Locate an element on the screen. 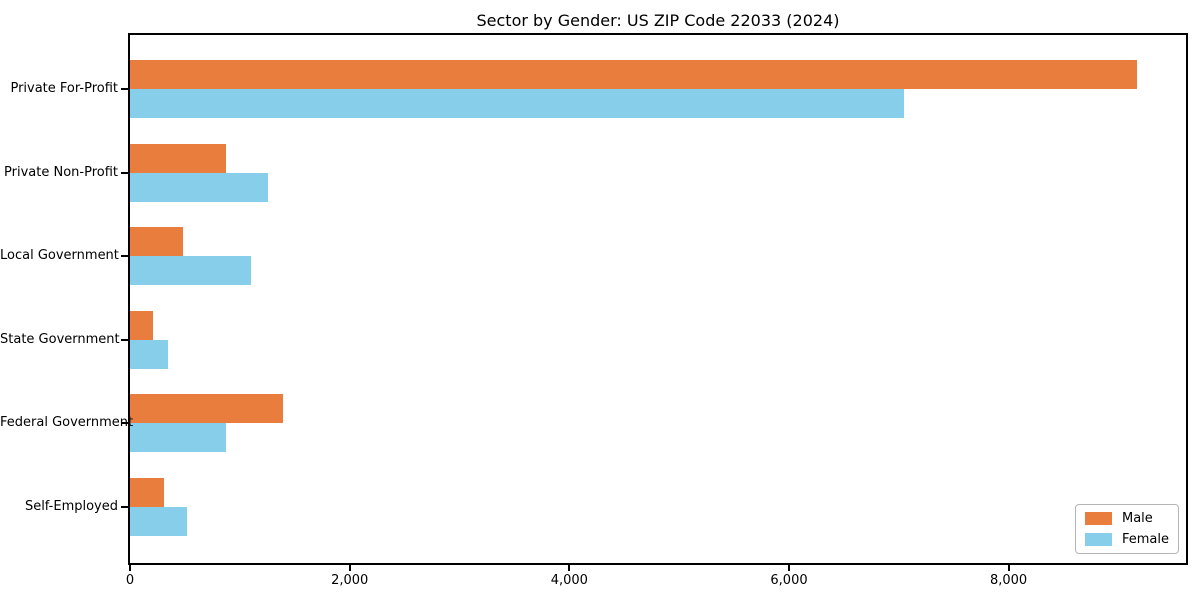 This screenshot has width=1200, height=600. y-tick-label: Local Government is located at coordinates (59, 256).